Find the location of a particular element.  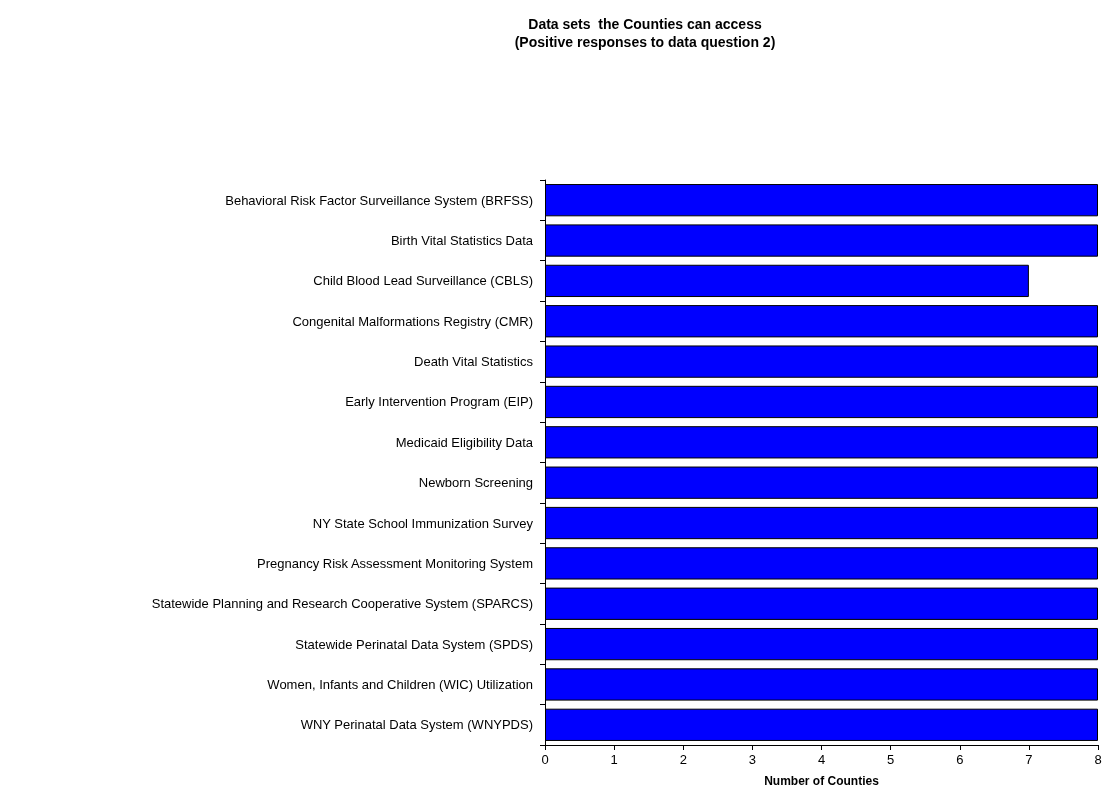

x-tick-label: 7 is located at coordinates (1029, 759).